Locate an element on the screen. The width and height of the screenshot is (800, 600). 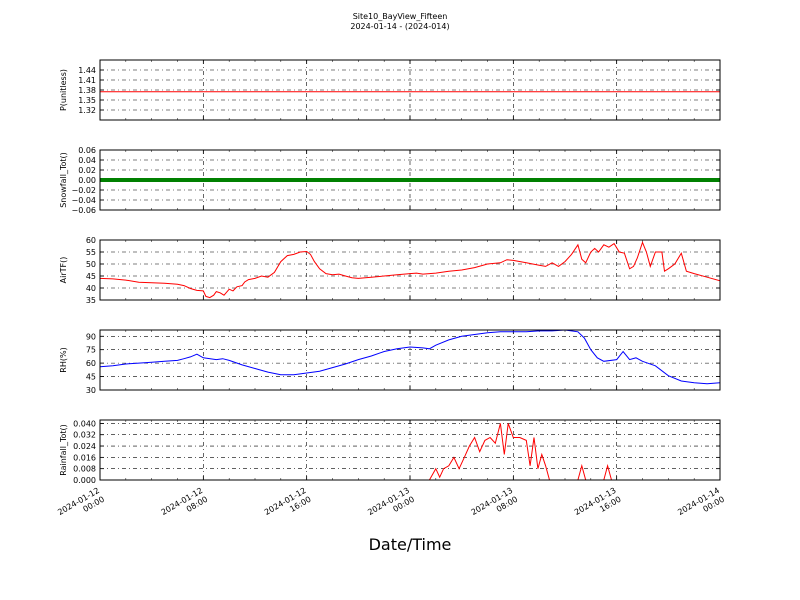
y-tick-label: 50 is located at coordinates (91, 264).